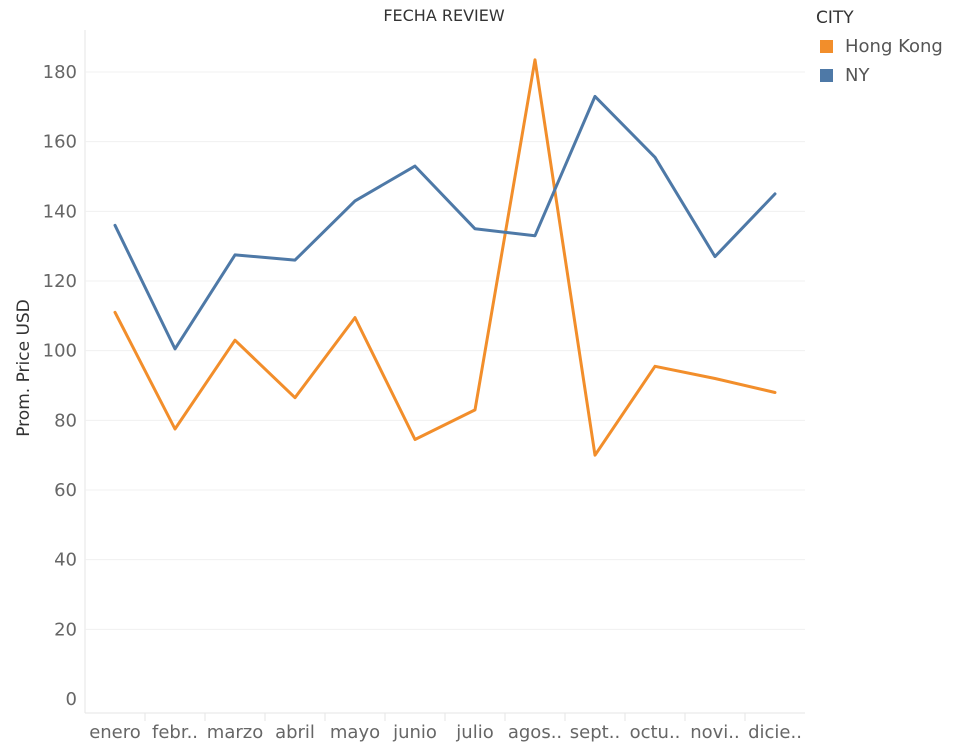 The width and height of the screenshot is (957, 744). What do you see at coordinates (60, 72) in the screenshot?
I see `y-tick-label: 180` at bounding box center [60, 72].